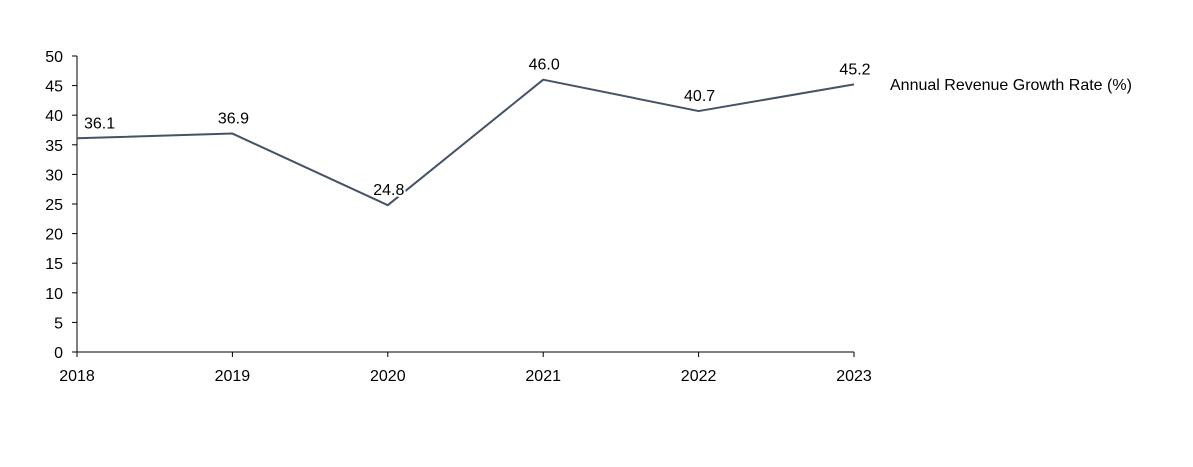  I want to click on y-tick-label: 10, so click(54, 294).